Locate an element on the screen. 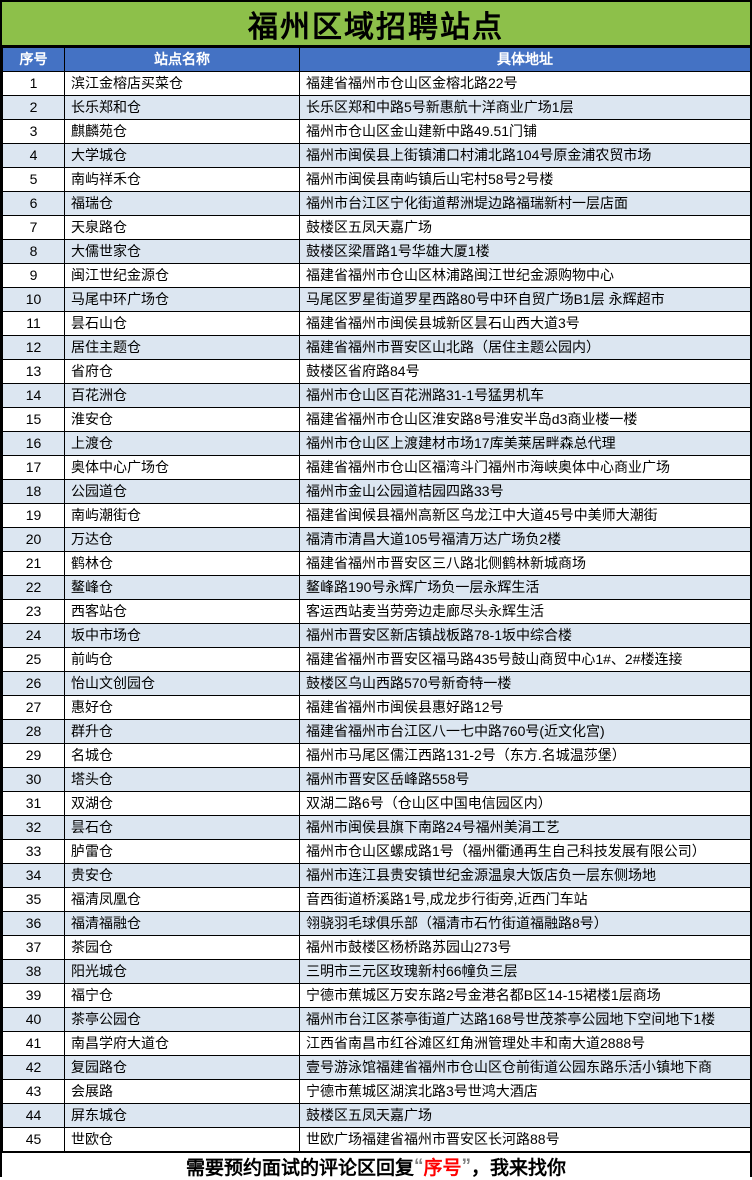  table-row: 39 福宁仓 宁德市蕉城区万安东路2号金港名都B区14-15裙楼1层商场 is located at coordinates (376, 995).